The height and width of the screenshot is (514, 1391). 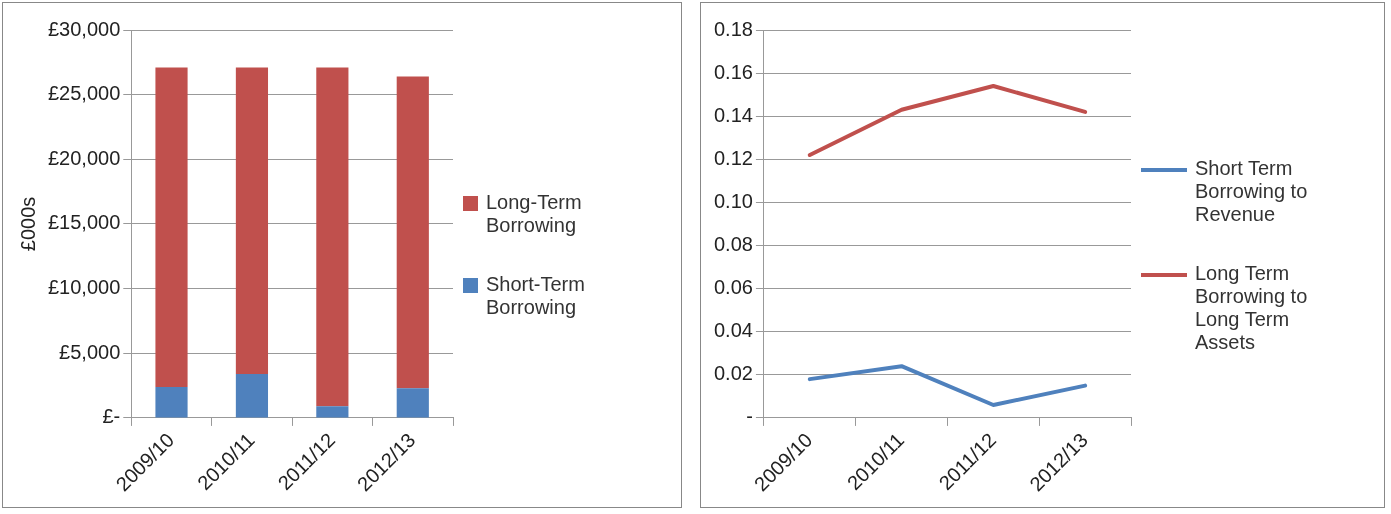 What do you see at coordinates (749, 416) in the screenshot?
I see `y-tick-label: -` at bounding box center [749, 416].